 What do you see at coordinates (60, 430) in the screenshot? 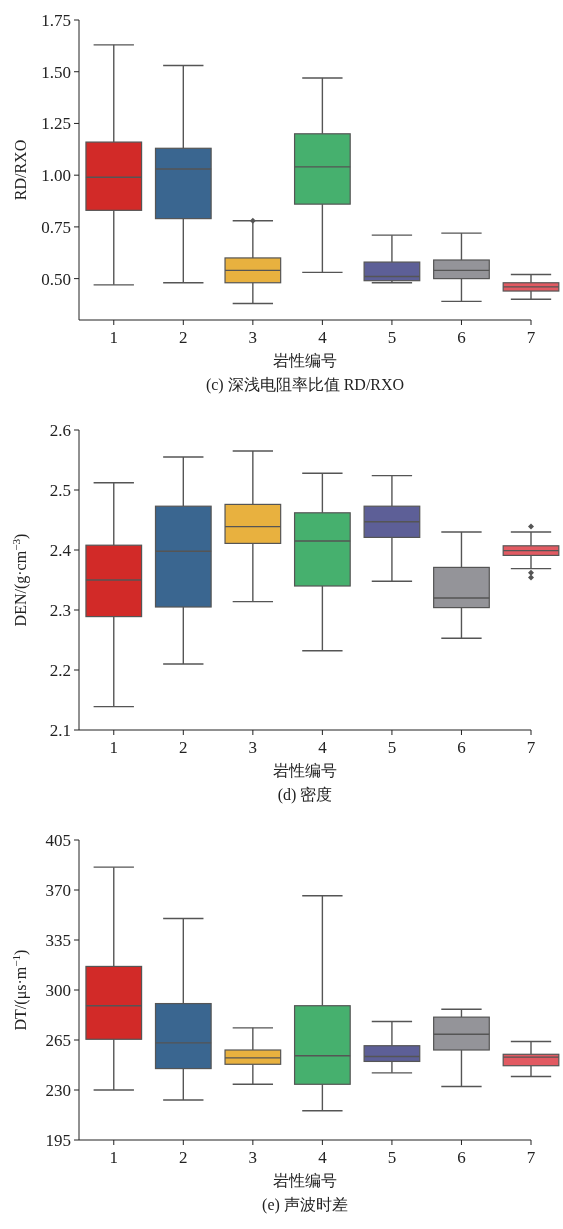
I see `y-tick-label: 2.6` at bounding box center [60, 430].